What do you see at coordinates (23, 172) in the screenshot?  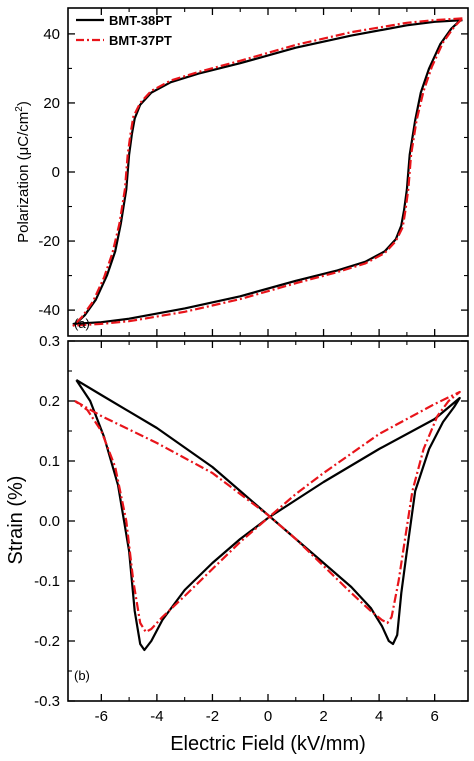 I see `panel-a-y-axis-title: Polarization (μC/cm2)` at bounding box center [23, 172].